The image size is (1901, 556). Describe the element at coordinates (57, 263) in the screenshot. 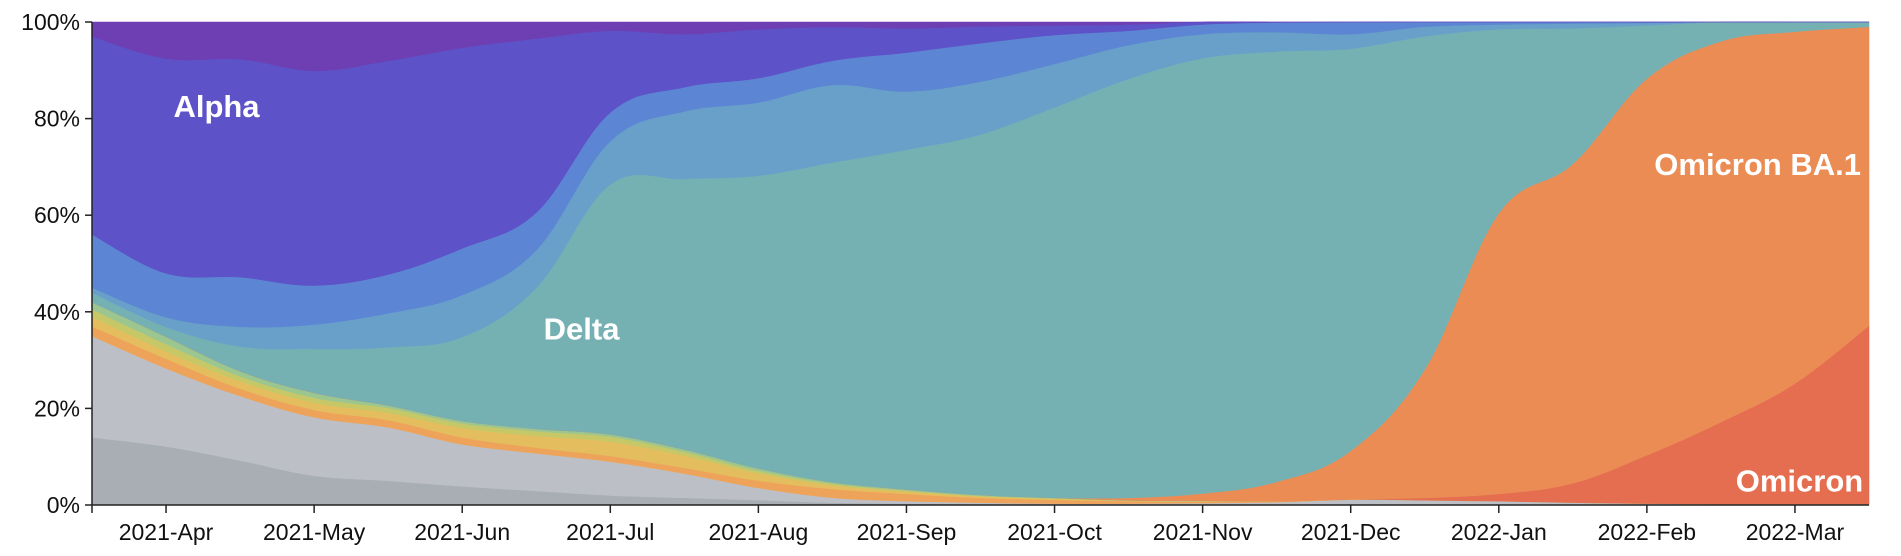

I see `y-axis: 0% 20% 40% 60% 80% 100%` at that location.